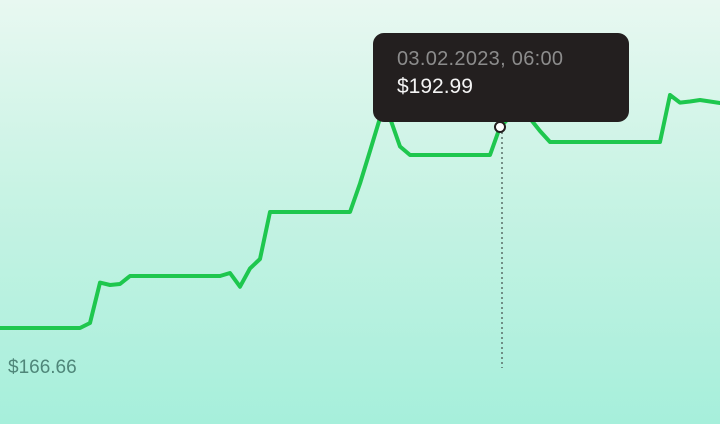  What do you see at coordinates (42, 367) in the screenshot?
I see `min-price-label: $166.66` at bounding box center [42, 367].